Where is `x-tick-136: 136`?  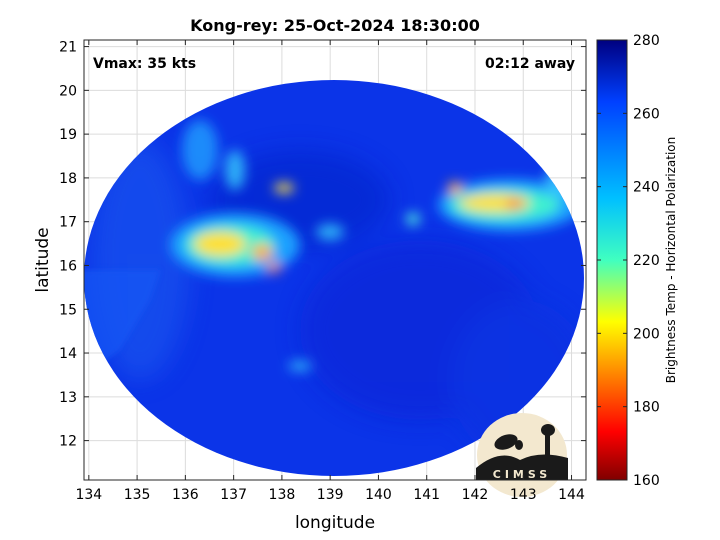
x-tick-136: 136 is located at coordinates (185, 495).